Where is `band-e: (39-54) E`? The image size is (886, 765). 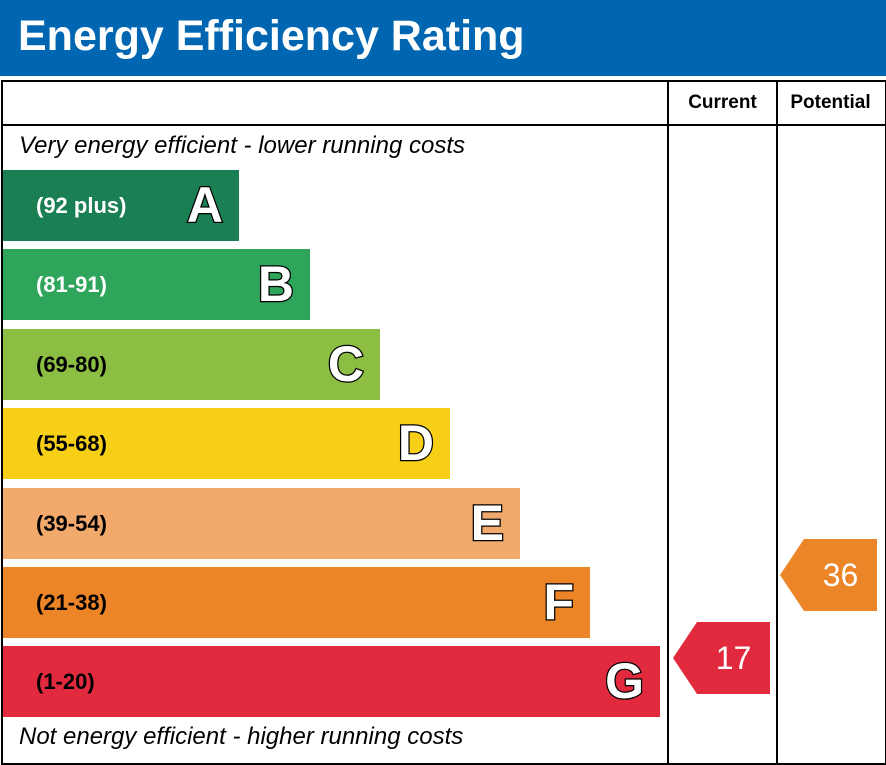
band-e: (39-54) E is located at coordinates (261, 523).